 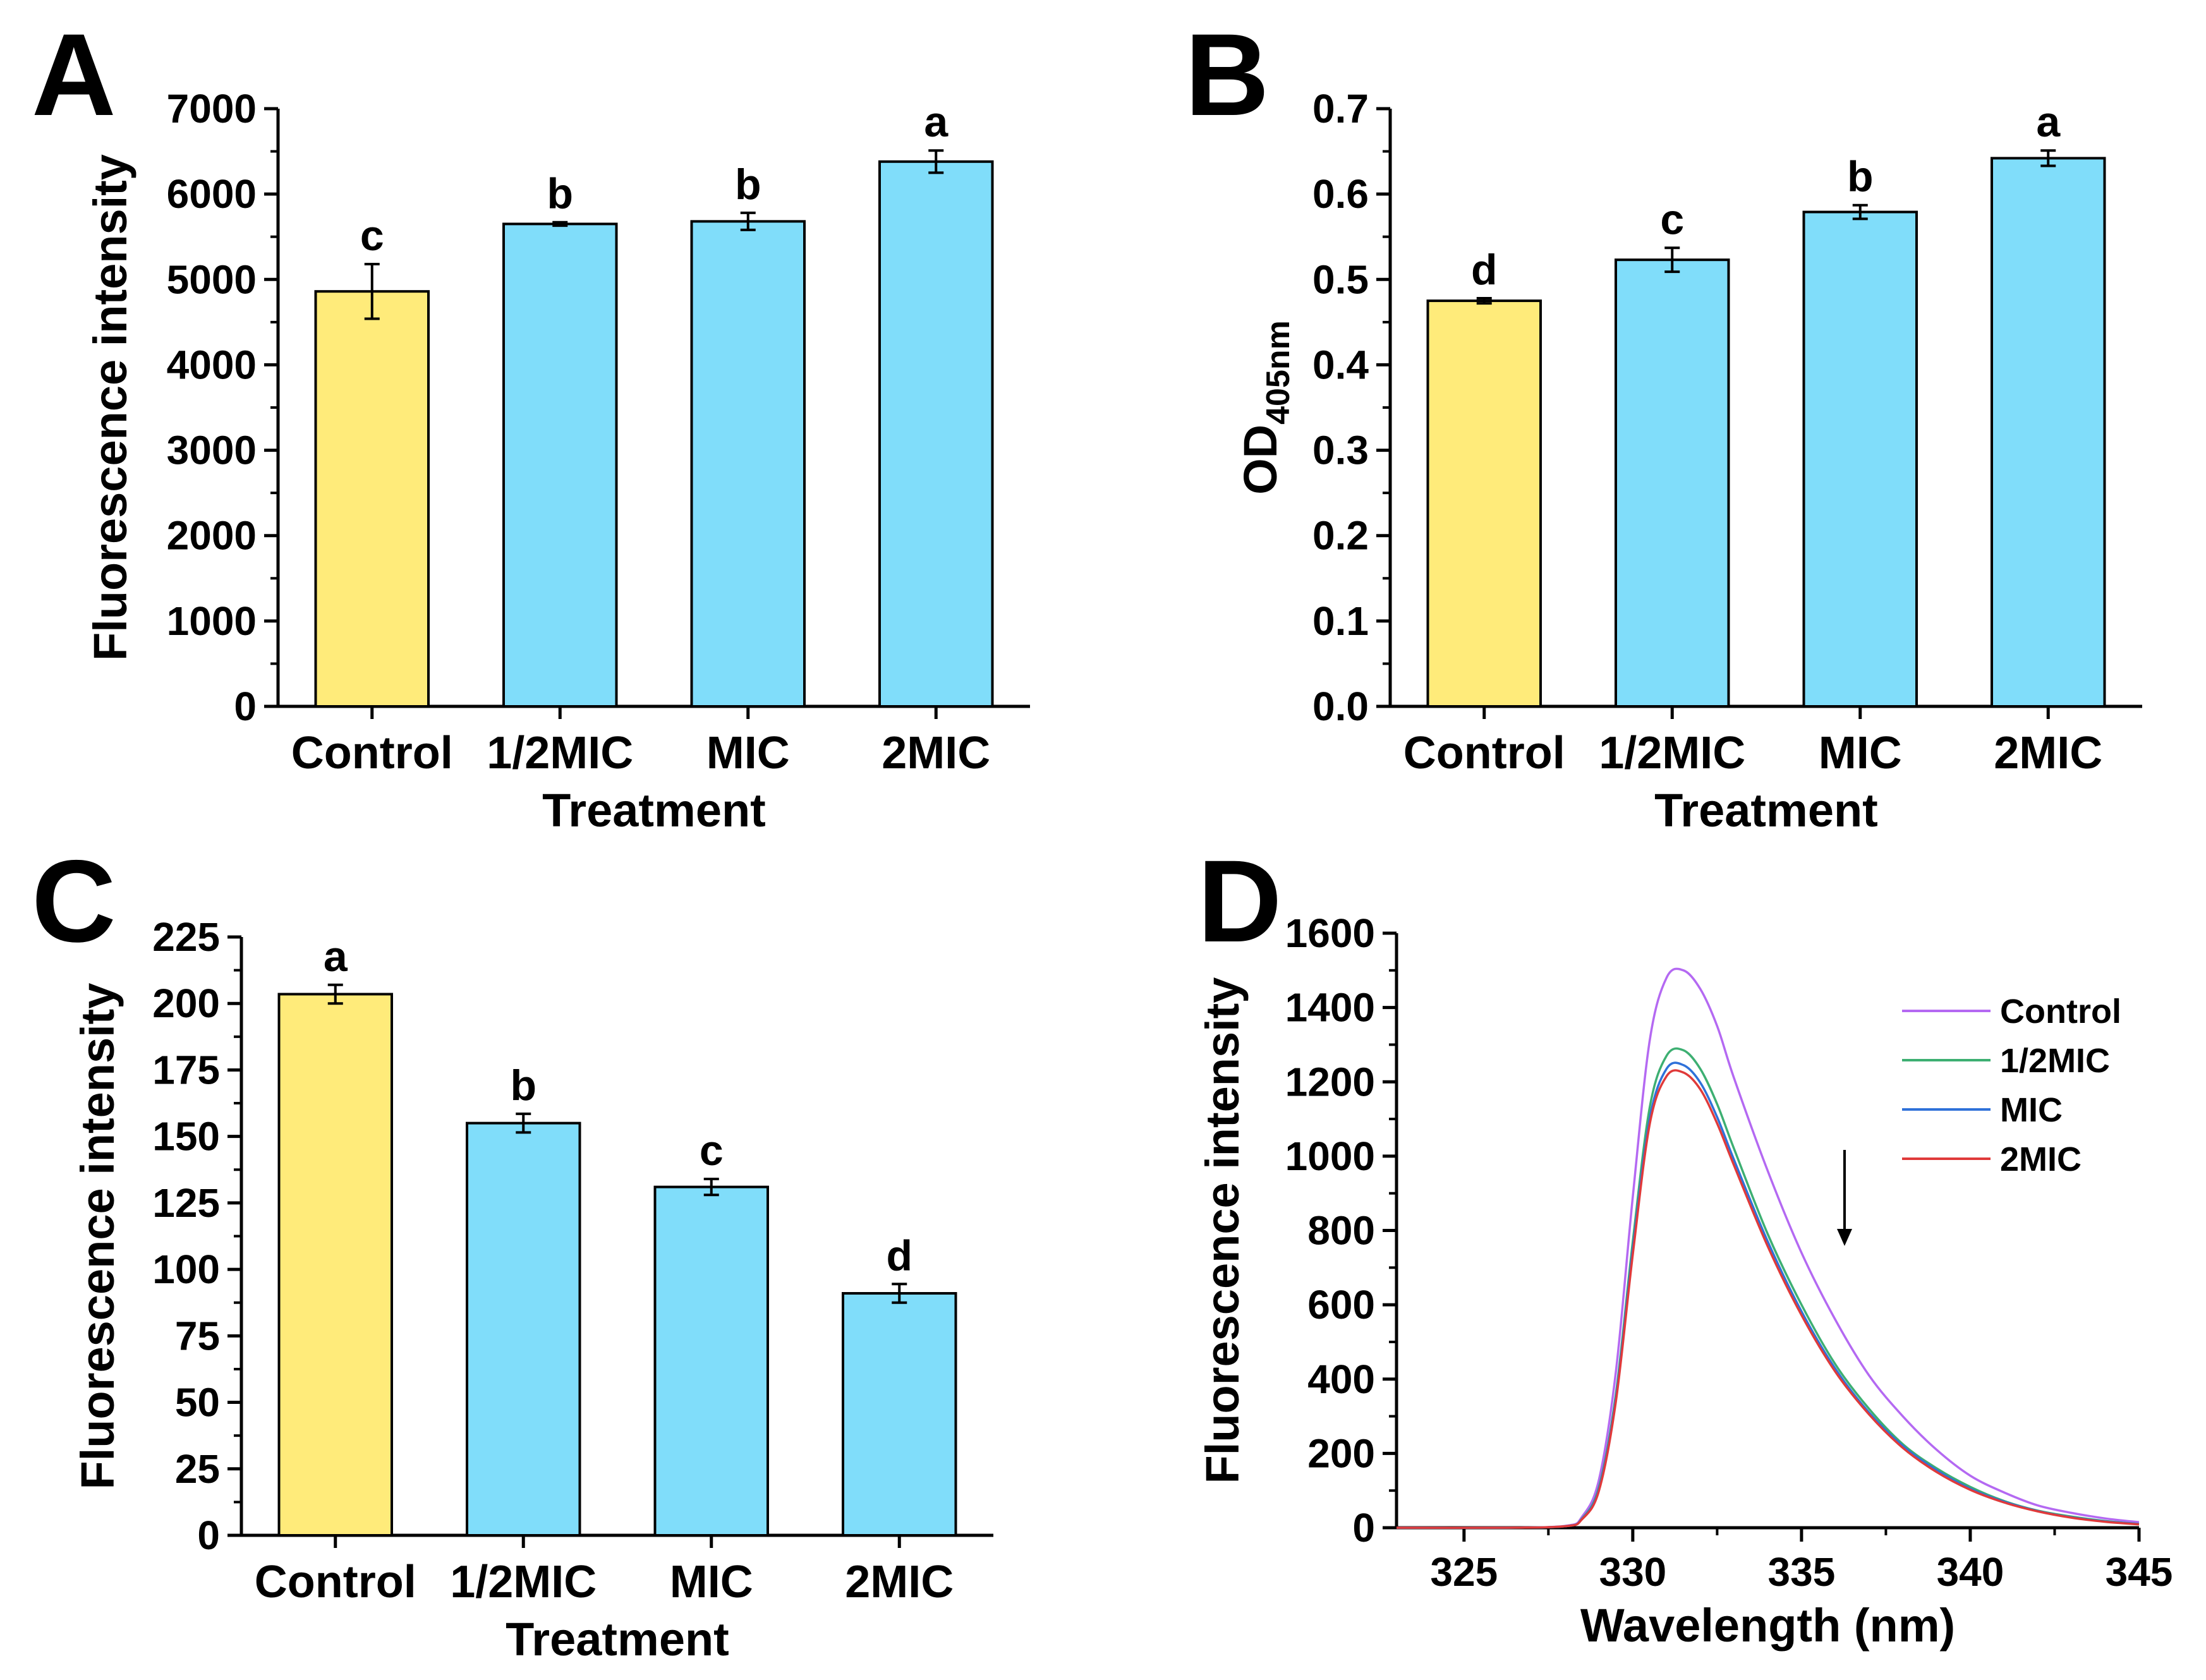 What do you see at coordinates (523, 1085) in the screenshot?
I see `panel-c-significance-letter: b` at bounding box center [523, 1085].